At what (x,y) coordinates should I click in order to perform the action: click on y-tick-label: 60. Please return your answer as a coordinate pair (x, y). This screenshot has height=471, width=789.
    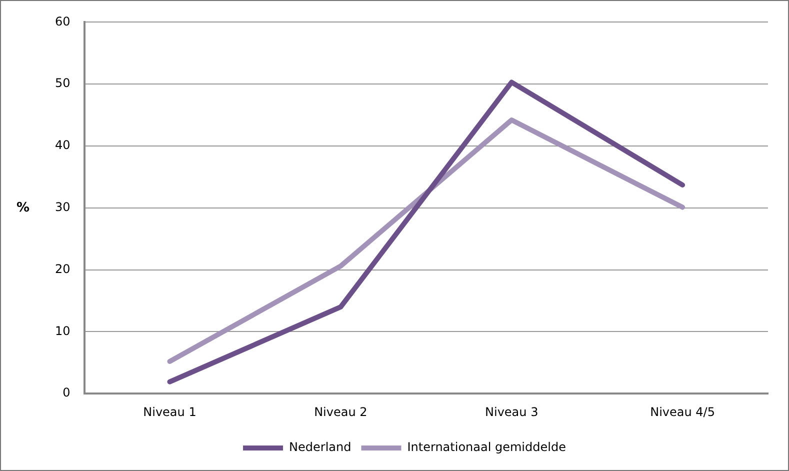
    Looking at the image, I should click on (62, 21).